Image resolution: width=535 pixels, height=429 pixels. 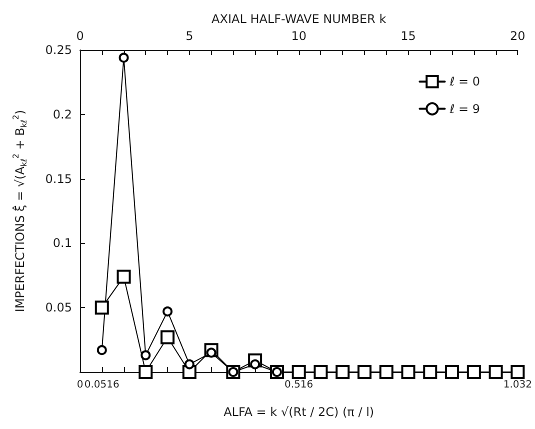 What do you see at coordinates (58, 50) in the screenshot?
I see `y-tick-label: 0.25` at bounding box center [58, 50].